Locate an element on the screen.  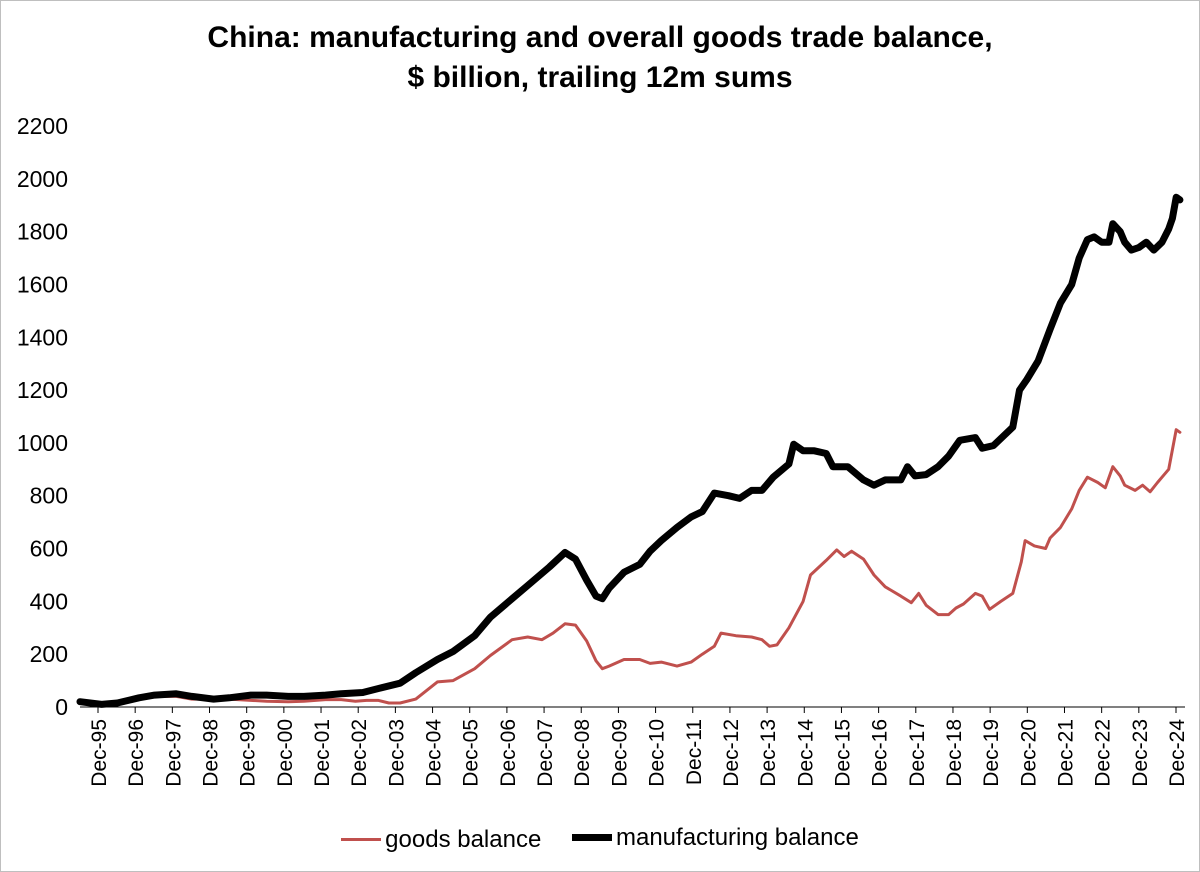
y-tick-label: 800 is located at coordinates (49, 496).